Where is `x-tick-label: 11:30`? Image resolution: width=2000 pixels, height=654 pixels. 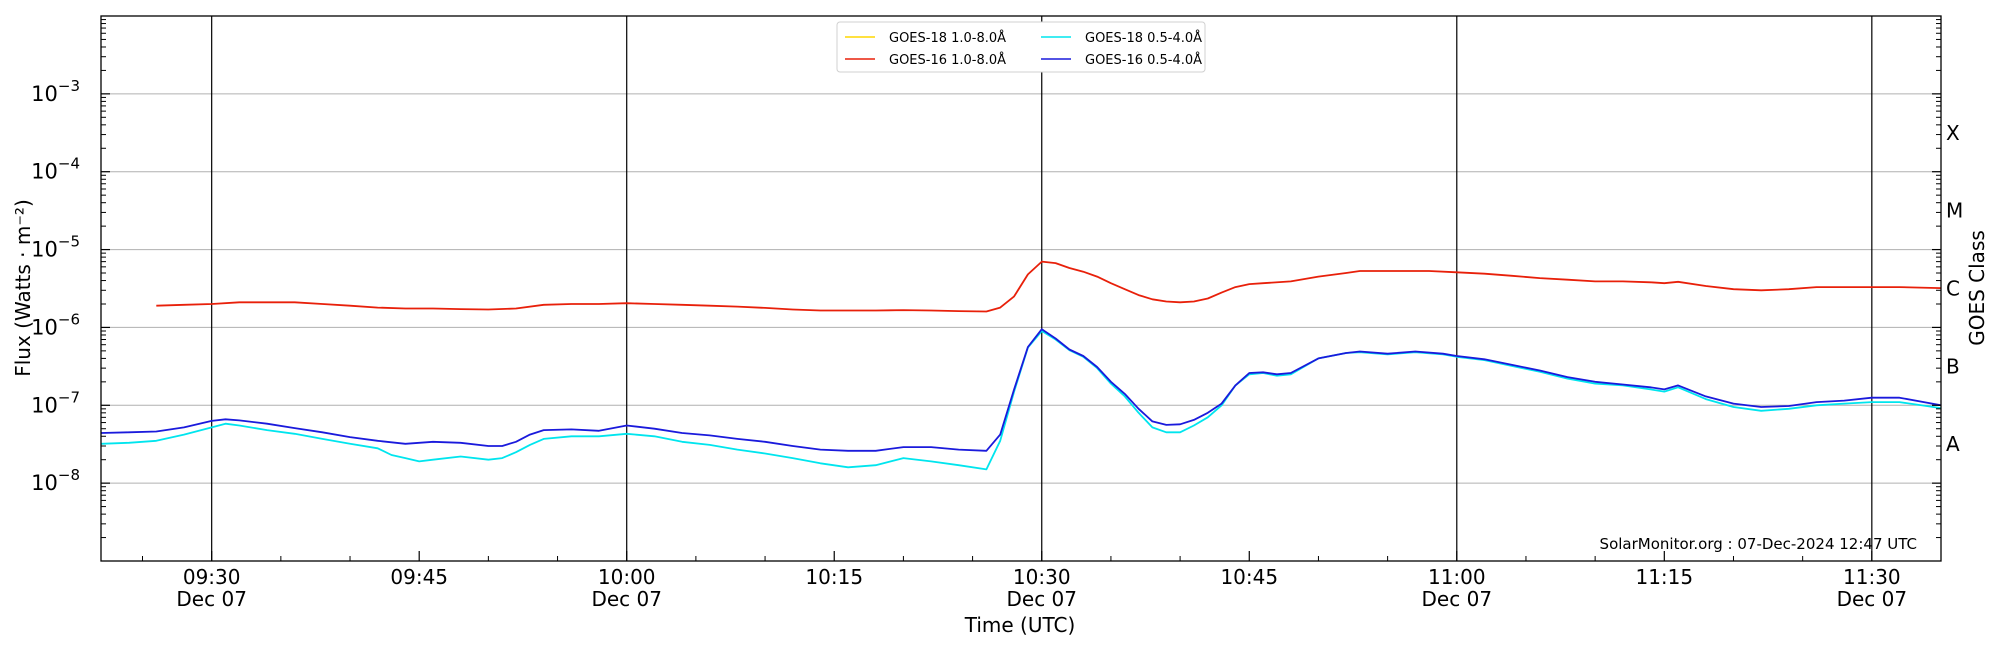 x-tick-label: 11:30 is located at coordinates (1872, 577).